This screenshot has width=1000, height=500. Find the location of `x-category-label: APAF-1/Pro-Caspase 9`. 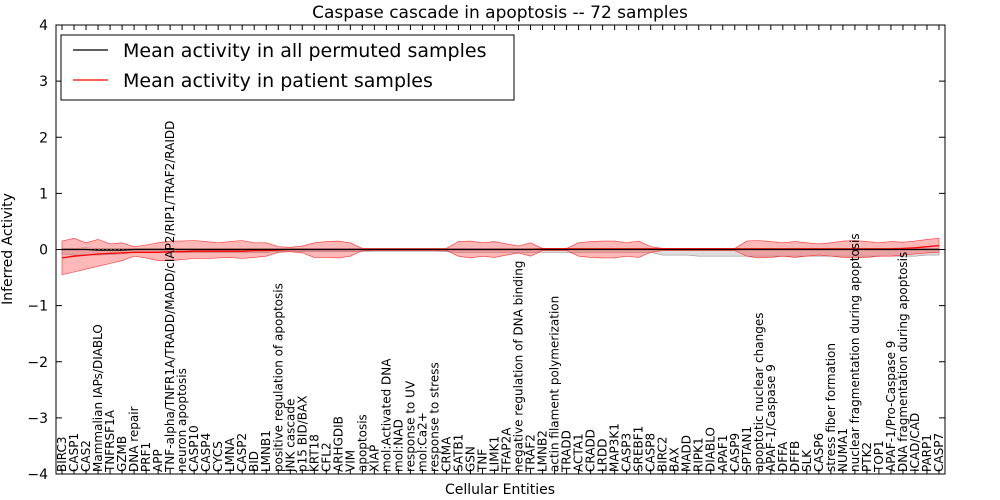

x-category-label: APAF-1/Pro-Caspase 9 is located at coordinates (891, 406).